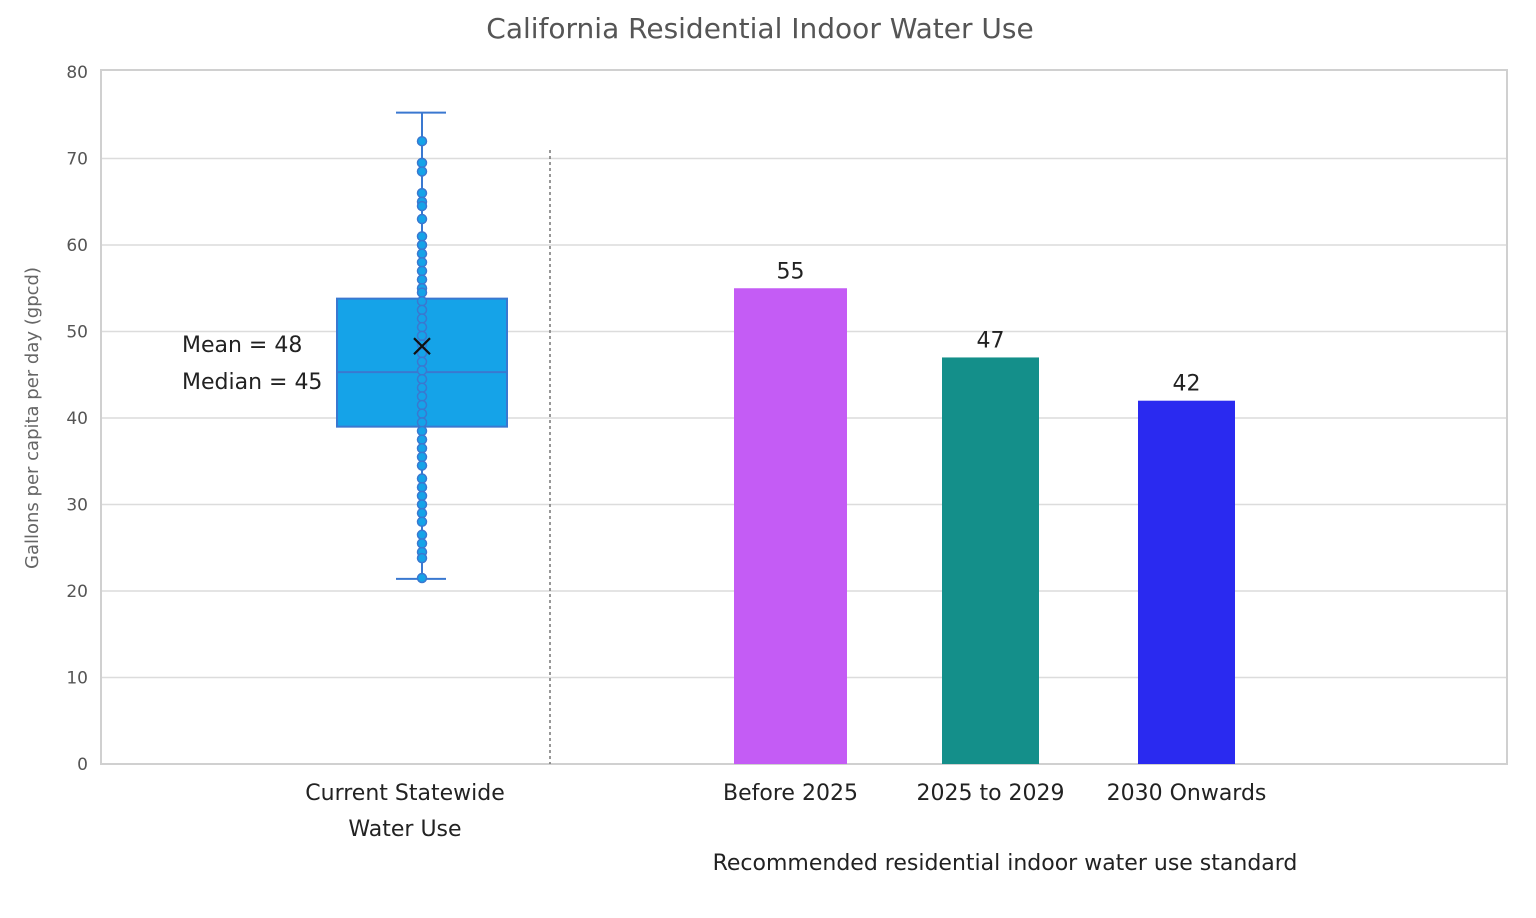  Describe the element at coordinates (77, 679) in the screenshot. I see `y-tick-label: 10` at that location.